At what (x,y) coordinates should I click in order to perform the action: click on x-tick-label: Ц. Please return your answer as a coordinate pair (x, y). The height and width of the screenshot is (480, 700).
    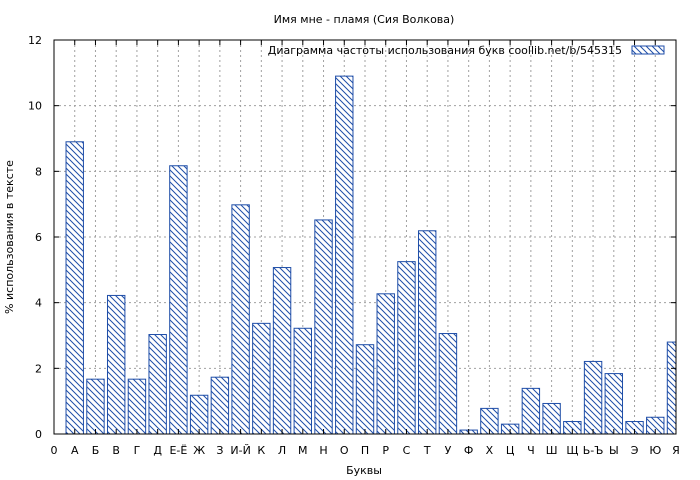
    Looking at the image, I should click on (510, 450).